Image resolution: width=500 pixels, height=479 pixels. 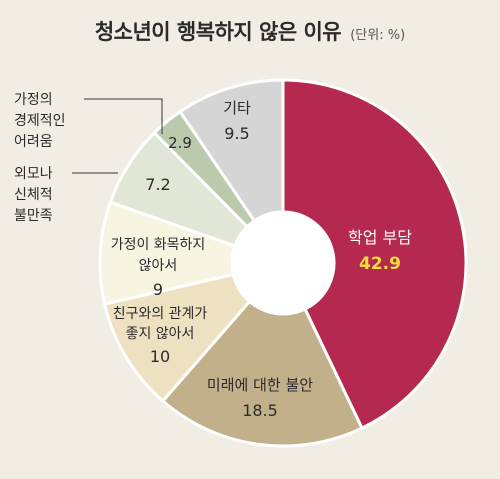 What do you see at coordinates (380, 237) in the screenshot?
I see `slice-label-0: 학업 부담` at bounding box center [380, 237].